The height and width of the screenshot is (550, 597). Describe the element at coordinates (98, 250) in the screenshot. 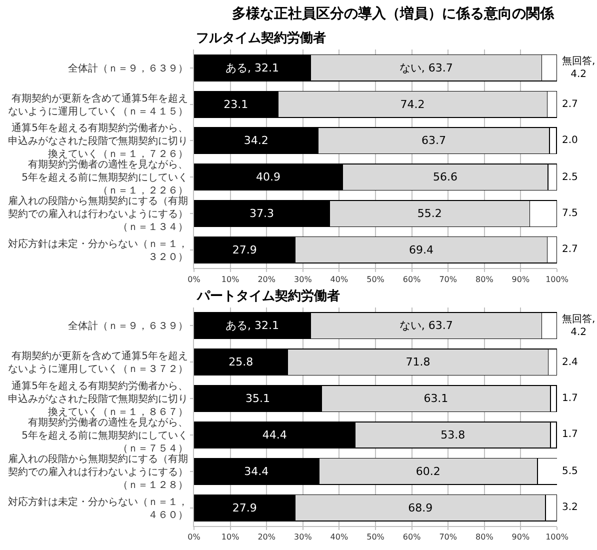

I see `y-tick-label: 対応方針は未定・分からない（ｎ＝１，３２０）` at that location.